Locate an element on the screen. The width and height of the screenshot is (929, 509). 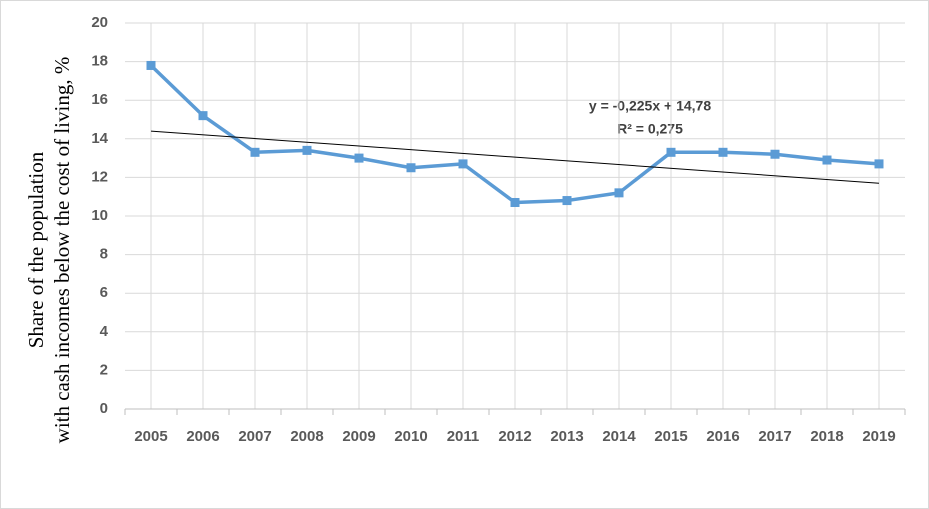
x-tick-label: 2011 is located at coordinates (463, 436).